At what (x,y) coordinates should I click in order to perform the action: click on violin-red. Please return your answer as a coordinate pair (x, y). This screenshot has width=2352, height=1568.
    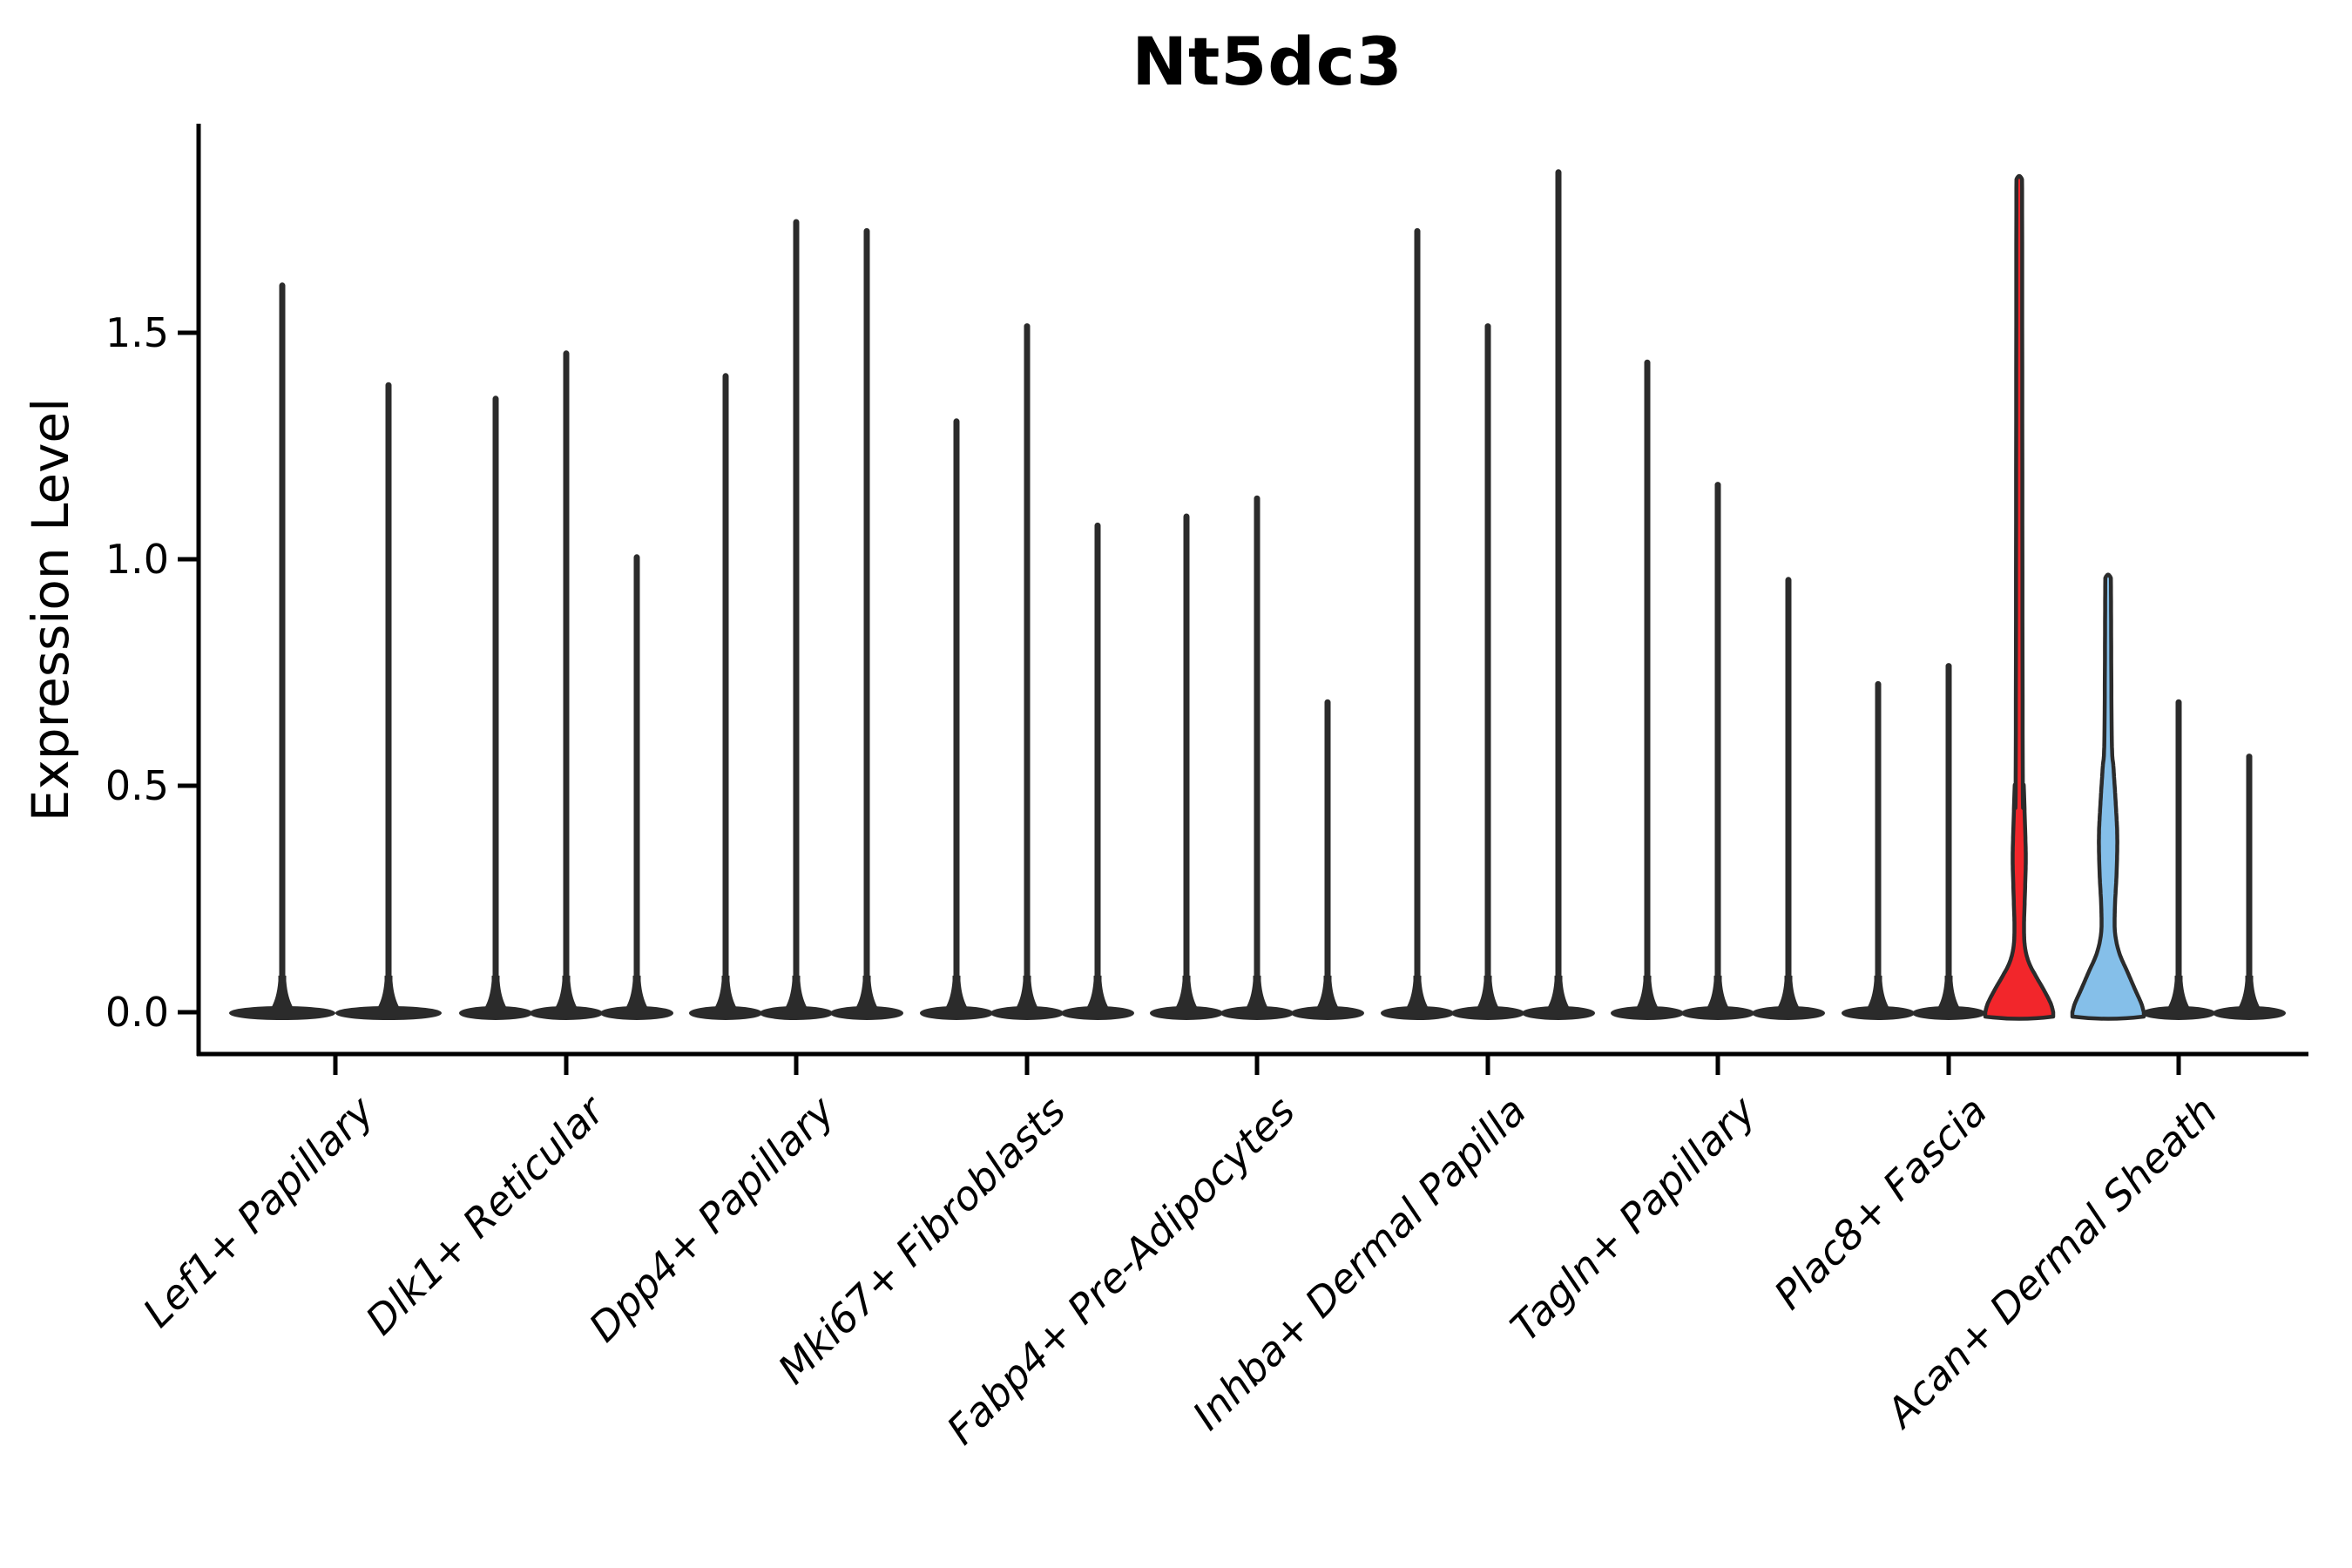
    Looking at the image, I should click on (2019, 597).